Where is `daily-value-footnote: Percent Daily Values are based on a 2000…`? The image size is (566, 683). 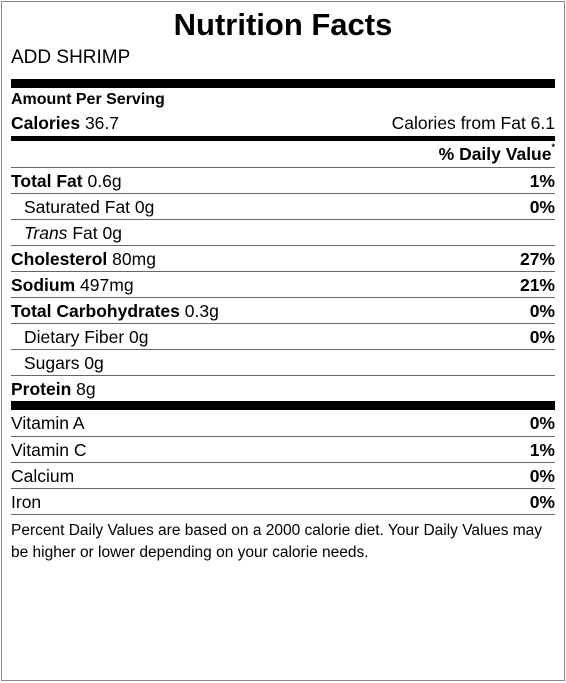
daily-value-footnote: Percent Daily Values are based on a 2000… is located at coordinates (283, 539).